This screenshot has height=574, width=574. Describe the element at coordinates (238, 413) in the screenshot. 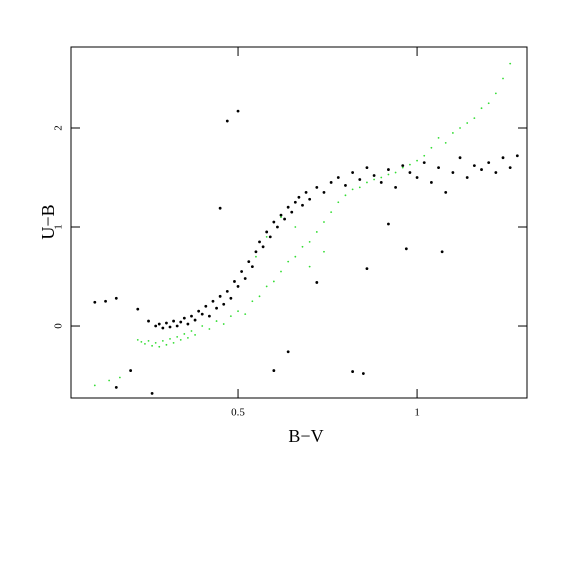

I see `x-tick-label: 0.5` at that location.